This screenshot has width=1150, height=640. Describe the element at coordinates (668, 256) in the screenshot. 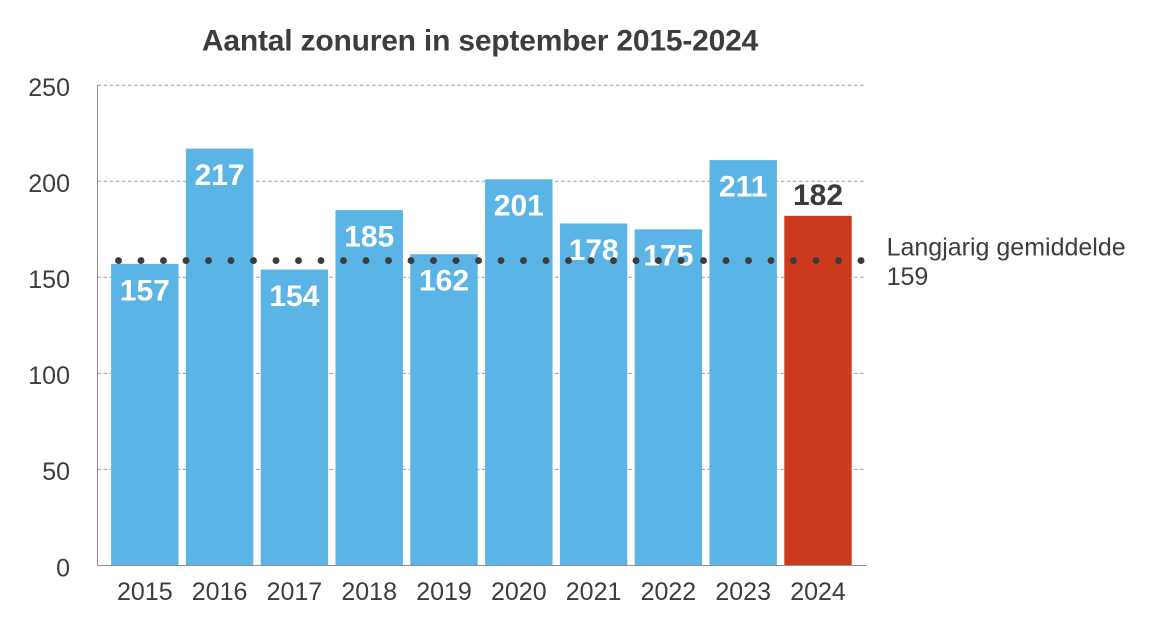

I see `svg-text: 175` at that location.